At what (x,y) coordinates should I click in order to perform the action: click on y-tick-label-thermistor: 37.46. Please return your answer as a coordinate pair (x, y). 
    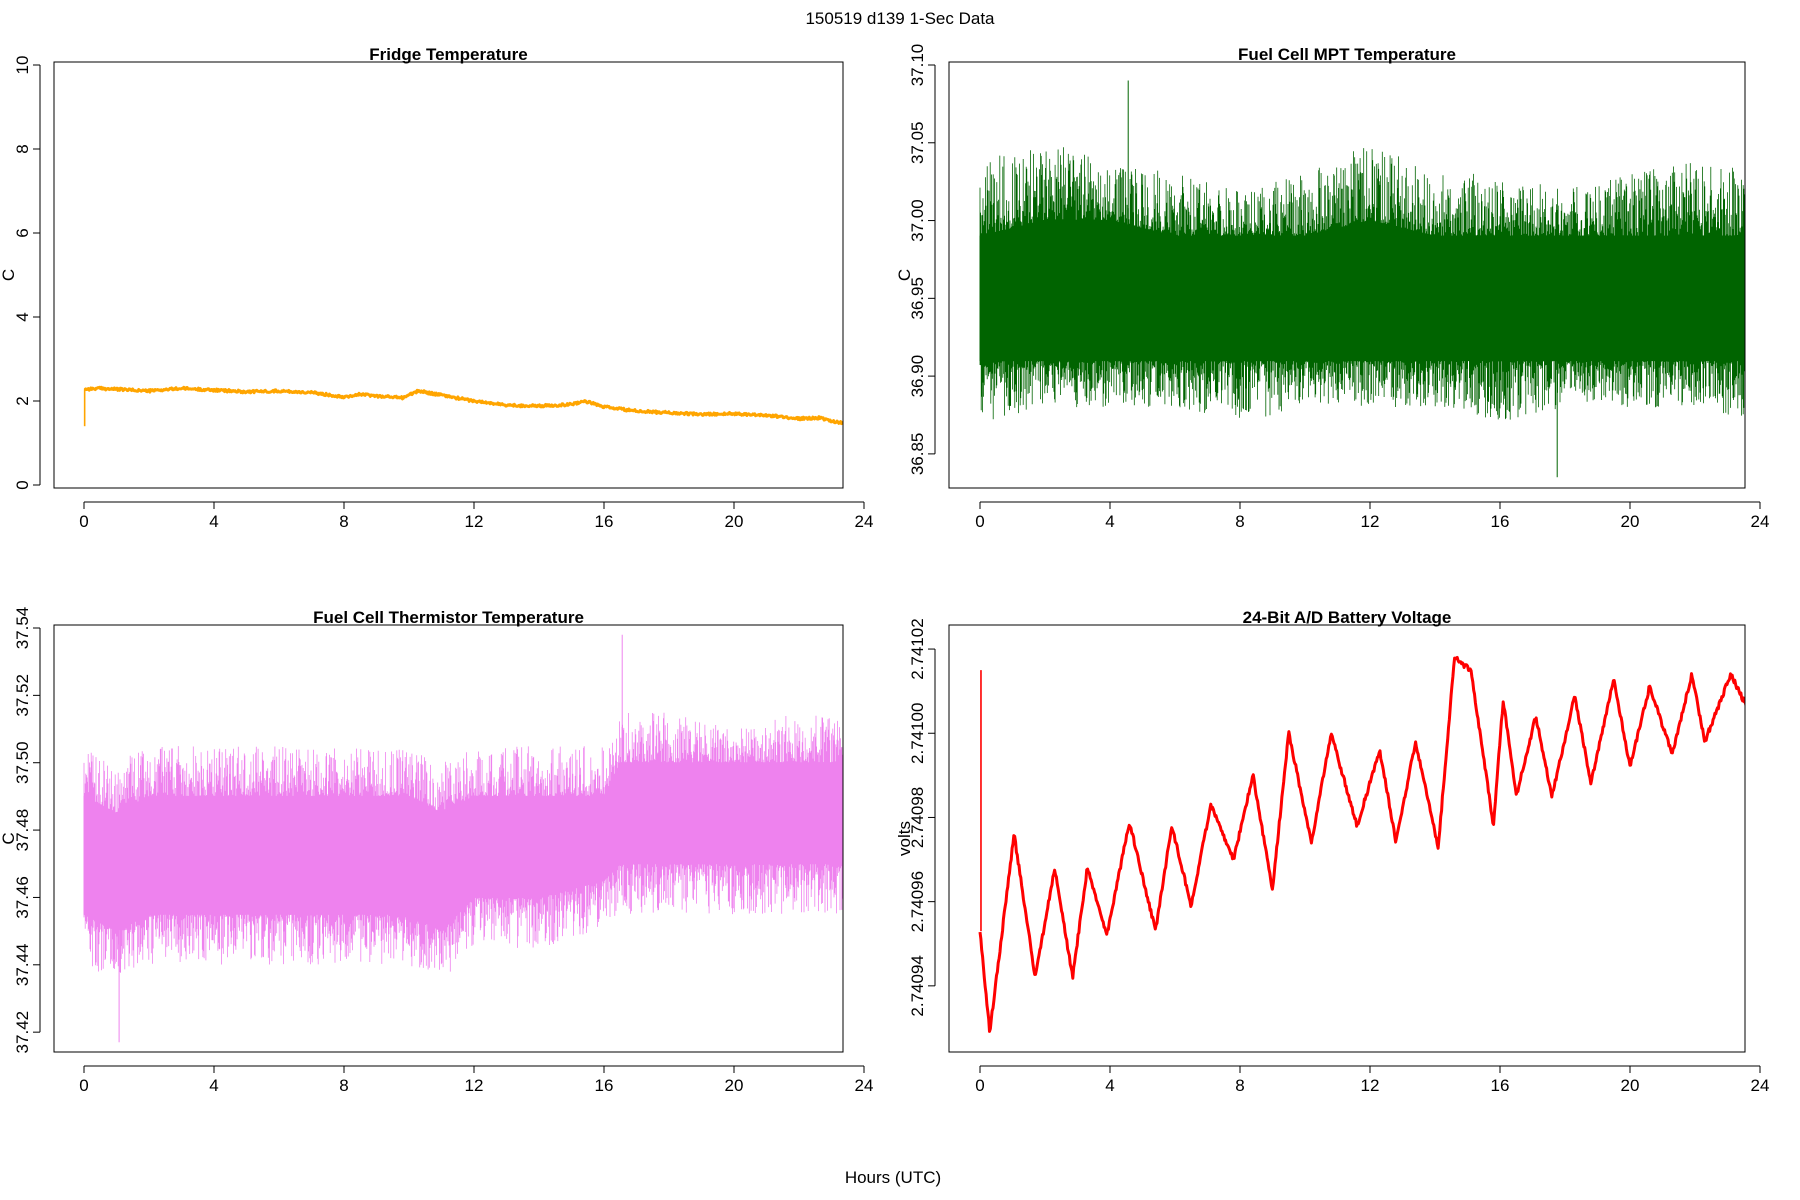
    Looking at the image, I should click on (22, 897).